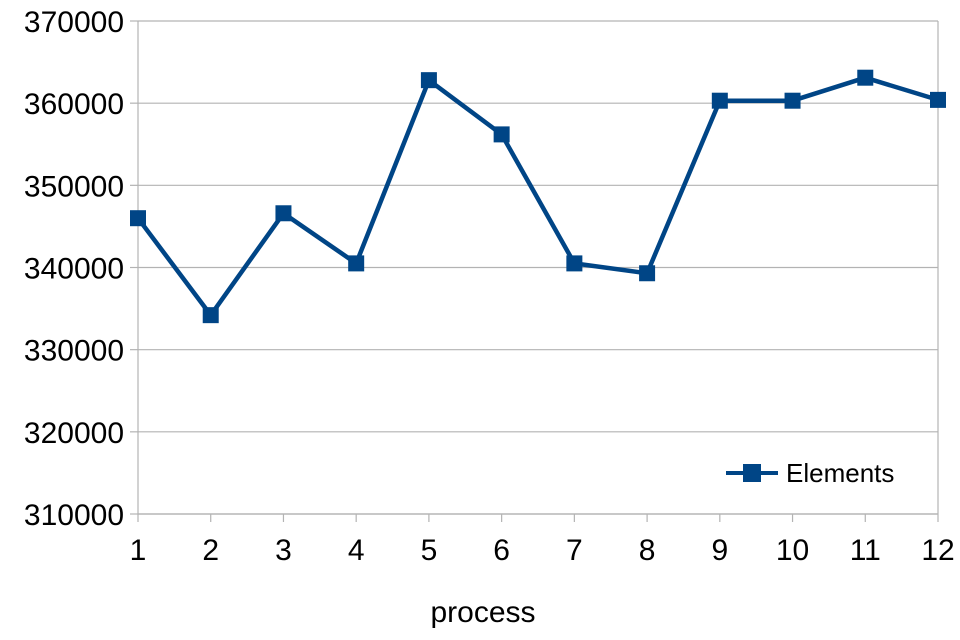  What do you see at coordinates (501, 550) in the screenshot?
I see `x-tick-label: 6` at bounding box center [501, 550].